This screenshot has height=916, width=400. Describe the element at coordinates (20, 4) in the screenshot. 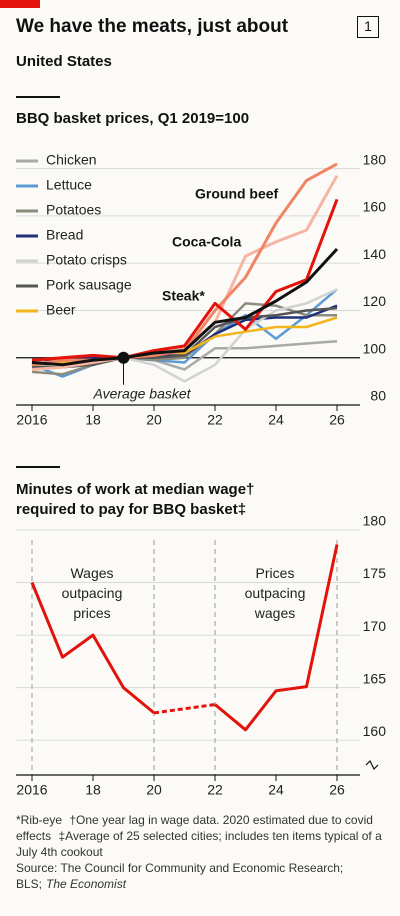

I see `red-tag` at that location.